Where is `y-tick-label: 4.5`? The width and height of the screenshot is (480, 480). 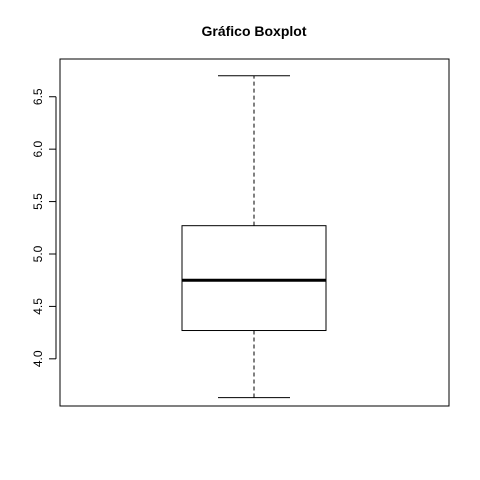
y-tick-label: 4.5 is located at coordinates (38, 306).